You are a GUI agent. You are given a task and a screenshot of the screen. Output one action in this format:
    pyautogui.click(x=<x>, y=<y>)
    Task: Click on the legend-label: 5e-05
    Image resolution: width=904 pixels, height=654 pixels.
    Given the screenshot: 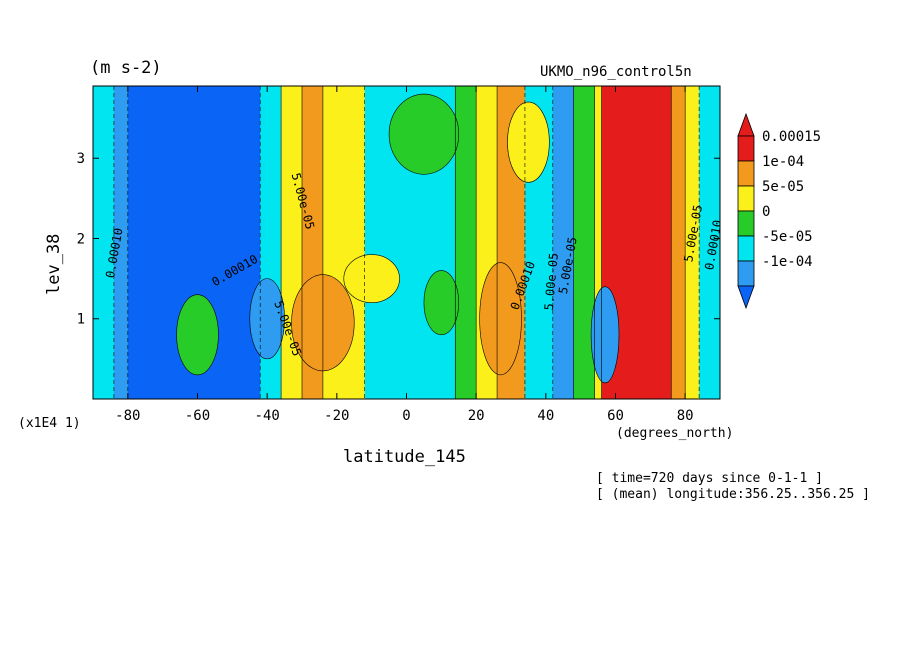 What is the action you would take?
    pyautogui.click(x=783, y=187)
    